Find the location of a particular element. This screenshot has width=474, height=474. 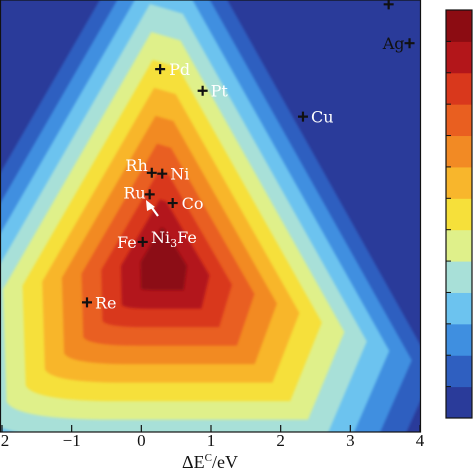

x-tick-label: 4 is located at coordinates (420, 440).